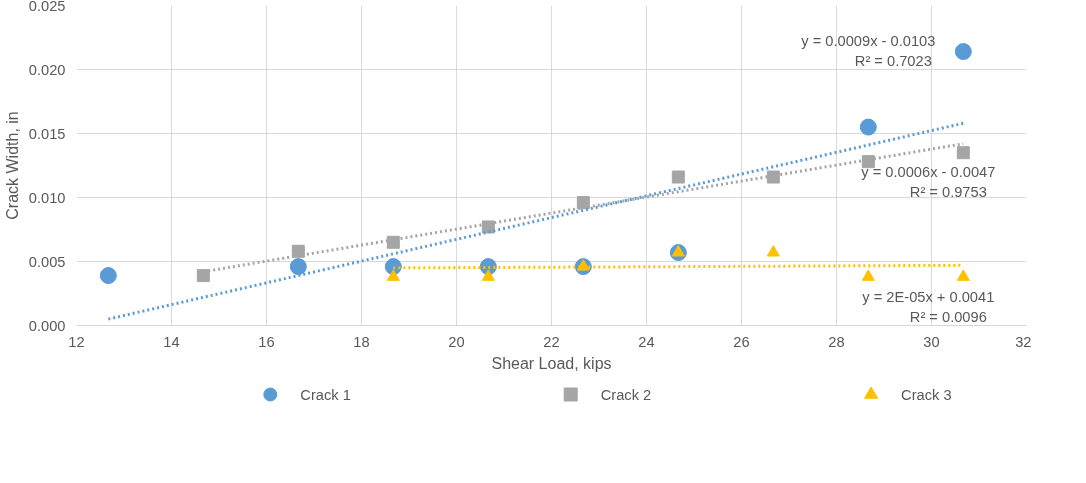 This screenshot has height=483, width=1086. What do you see at coordinates (266, 341) in the screenshot?
I see `x-tick-label: 16` at bounding box center [266, 341].